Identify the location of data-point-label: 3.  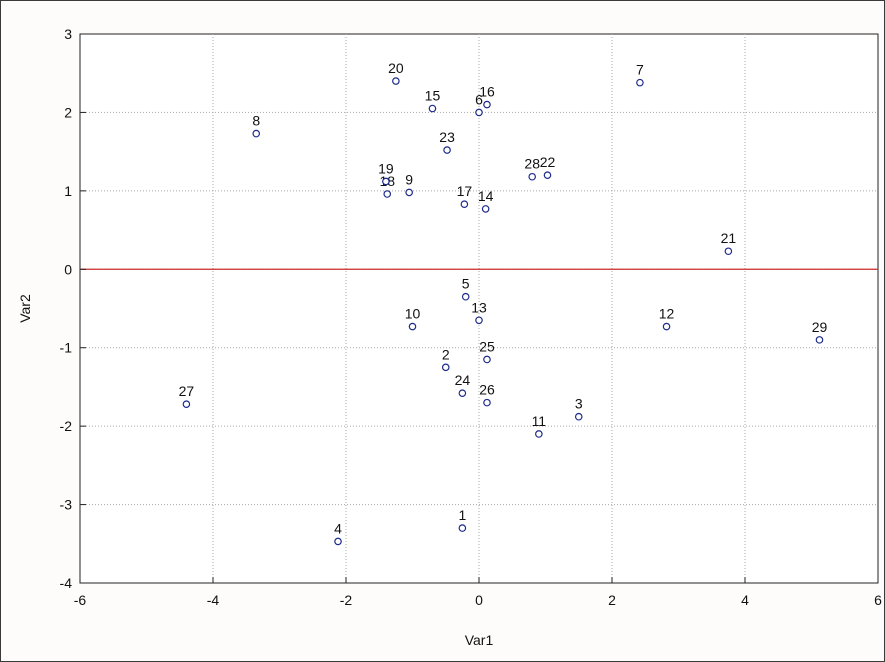
(579, 404).